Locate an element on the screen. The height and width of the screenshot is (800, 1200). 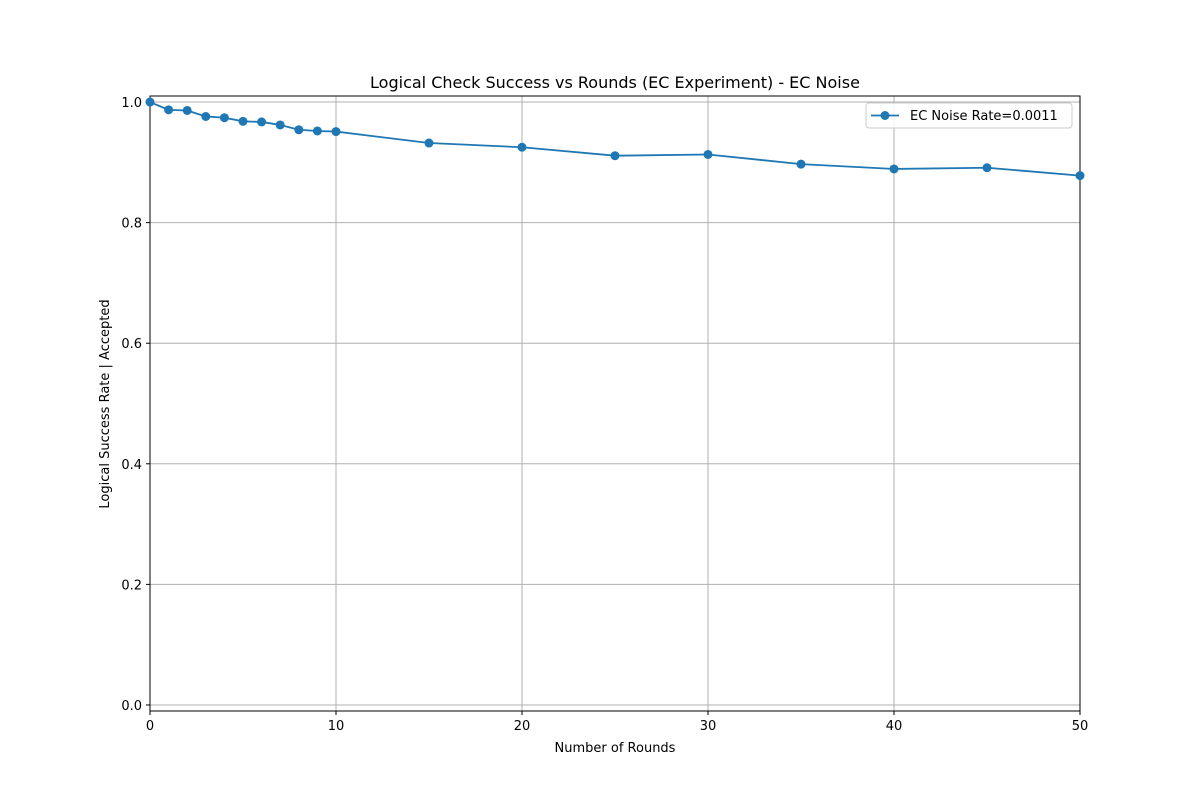
y-tick-label: 0.4 is located at coordinates (131, 465).